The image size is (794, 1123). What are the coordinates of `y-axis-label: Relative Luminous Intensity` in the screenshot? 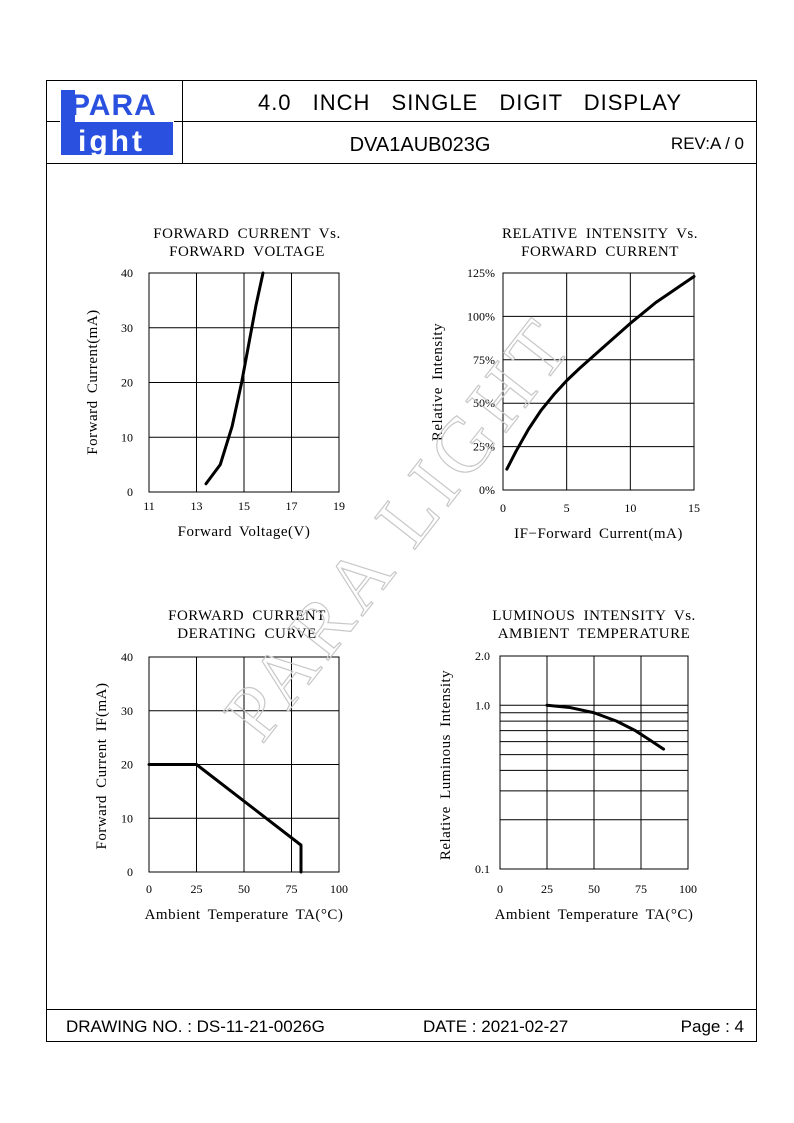 It's located at (446, 765).